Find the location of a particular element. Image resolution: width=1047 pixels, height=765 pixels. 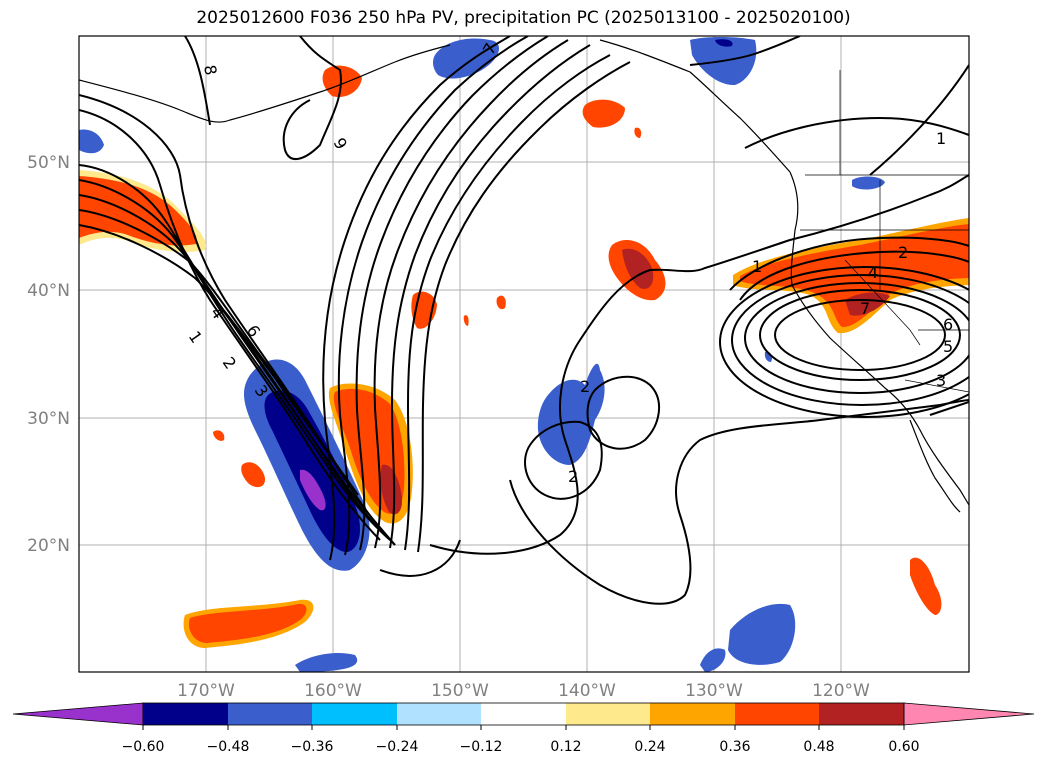

precip-negative-se-blob is located at coordinates (762, 634).